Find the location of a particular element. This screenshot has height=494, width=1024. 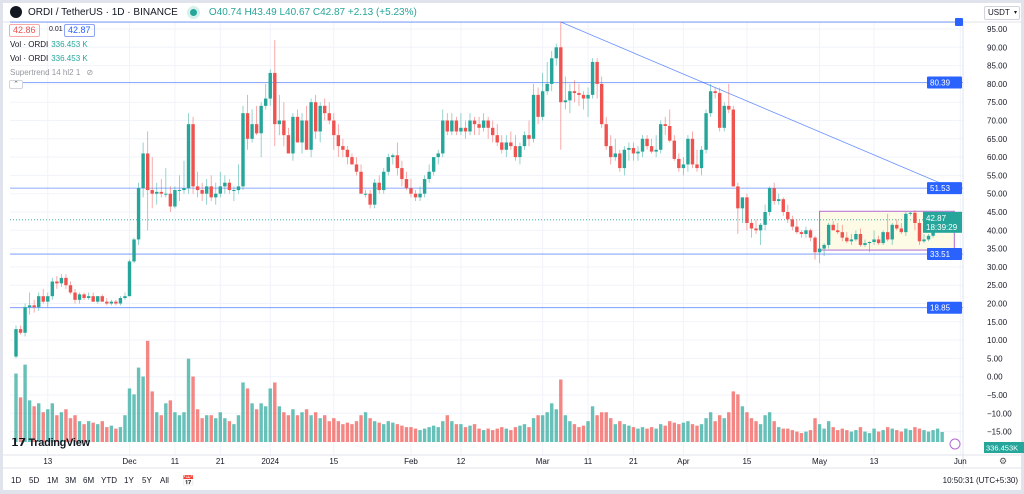

goto-date-icon: 📅 is located at coordinates (188, 481).